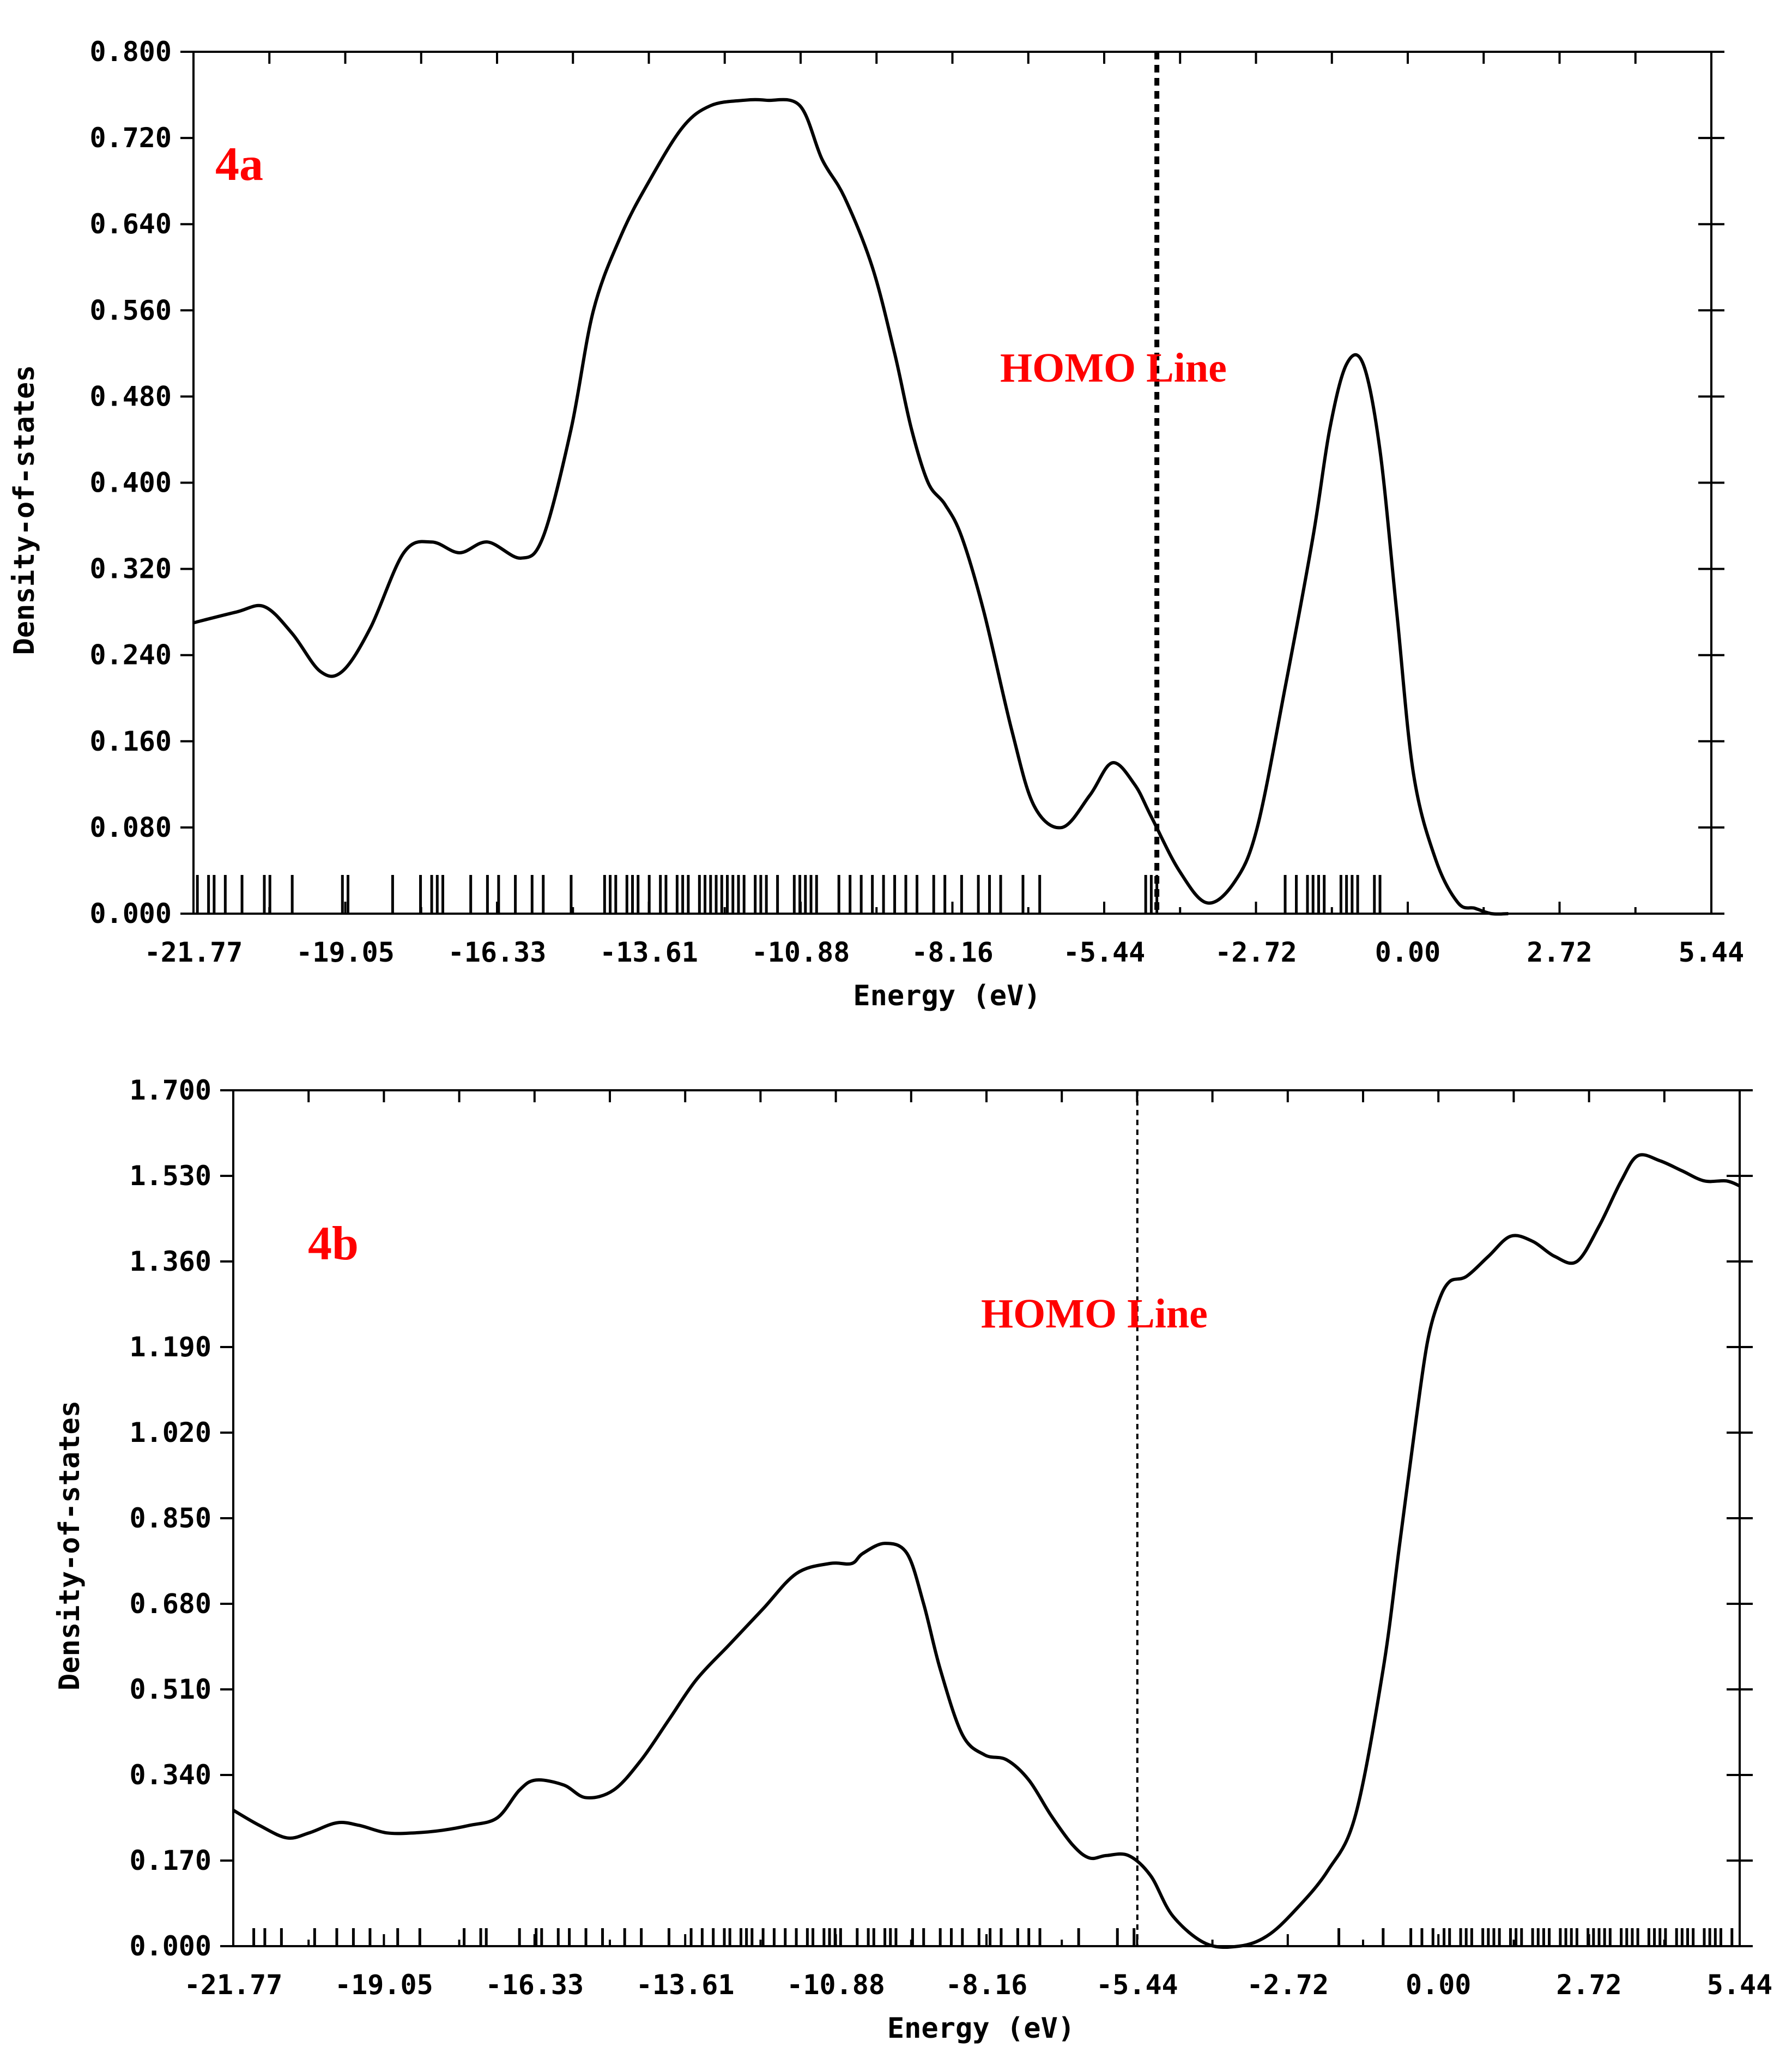  Describe the element at coordinates (170, 1432) in the screenshot. I see `y-tick-label: 1.020` at that location.